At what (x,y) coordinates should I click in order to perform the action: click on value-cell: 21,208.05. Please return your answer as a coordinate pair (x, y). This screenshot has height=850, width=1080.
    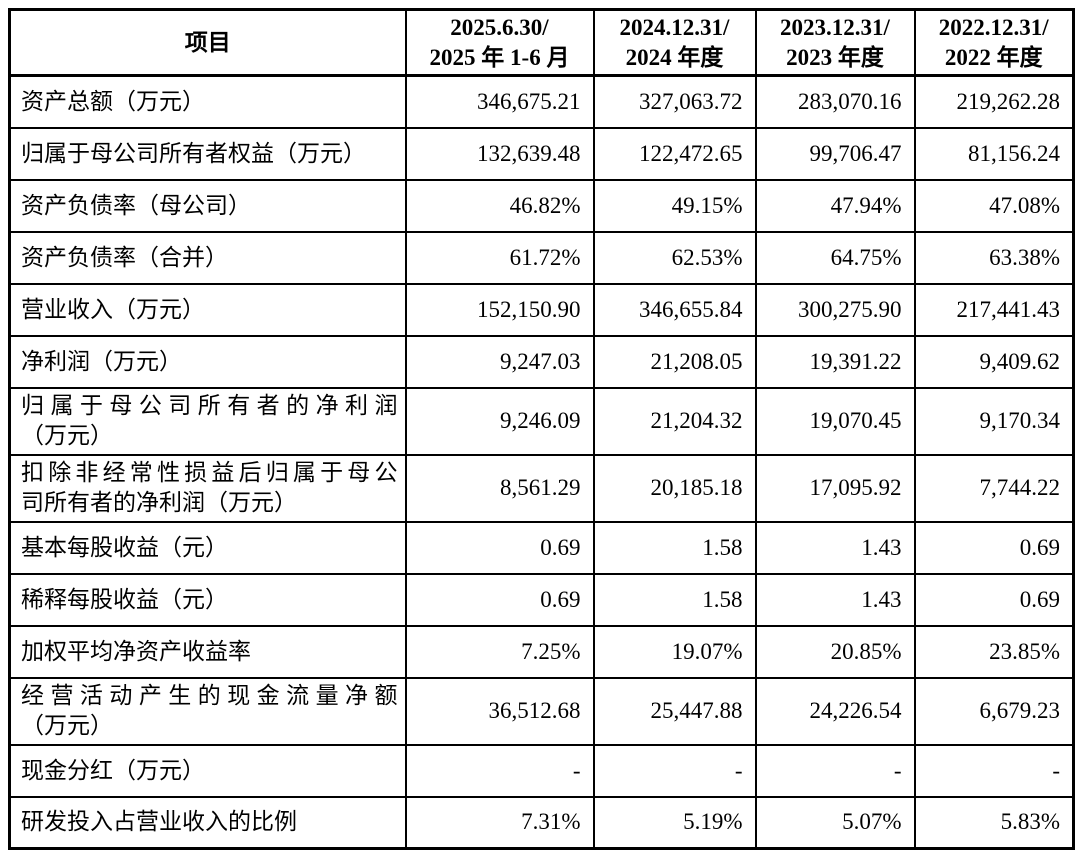
    Looking at the image, I should click on (674, 361).